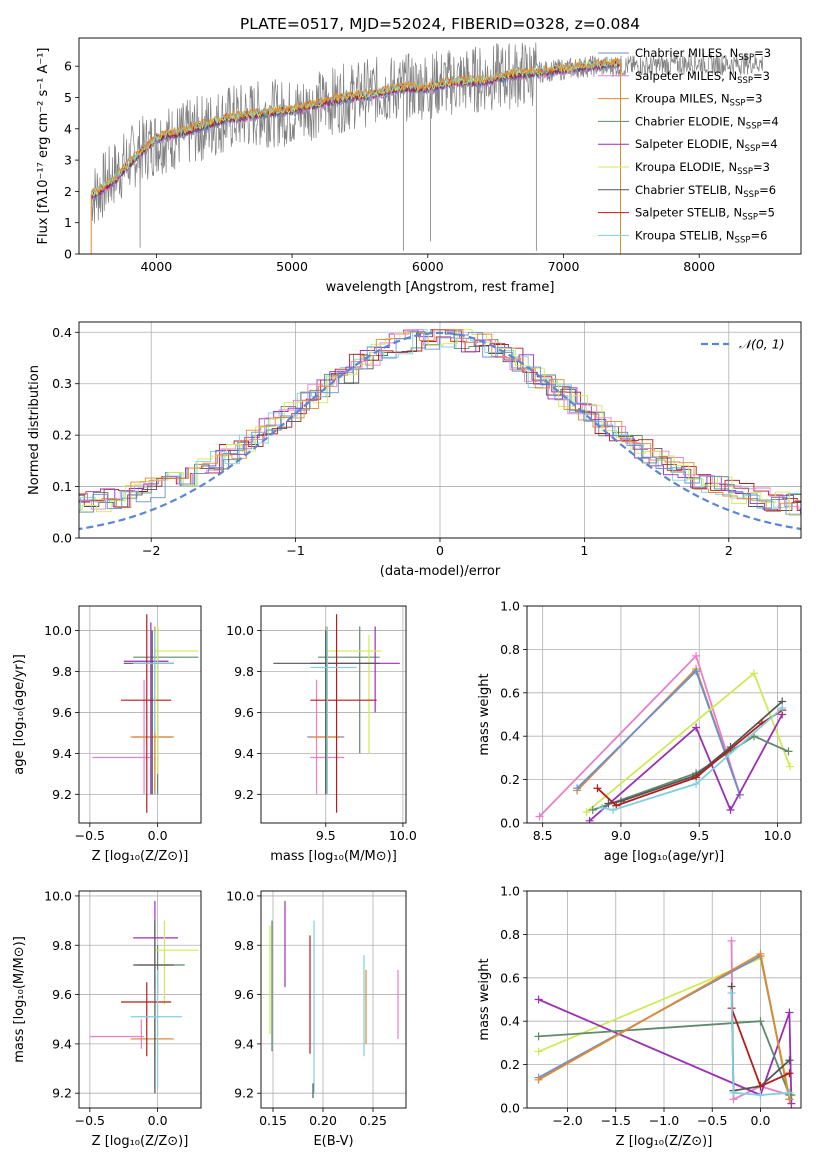  Describe the element at coordinates (68, 66) in the screenshot. I see `y-tick-label: 6` at that location.